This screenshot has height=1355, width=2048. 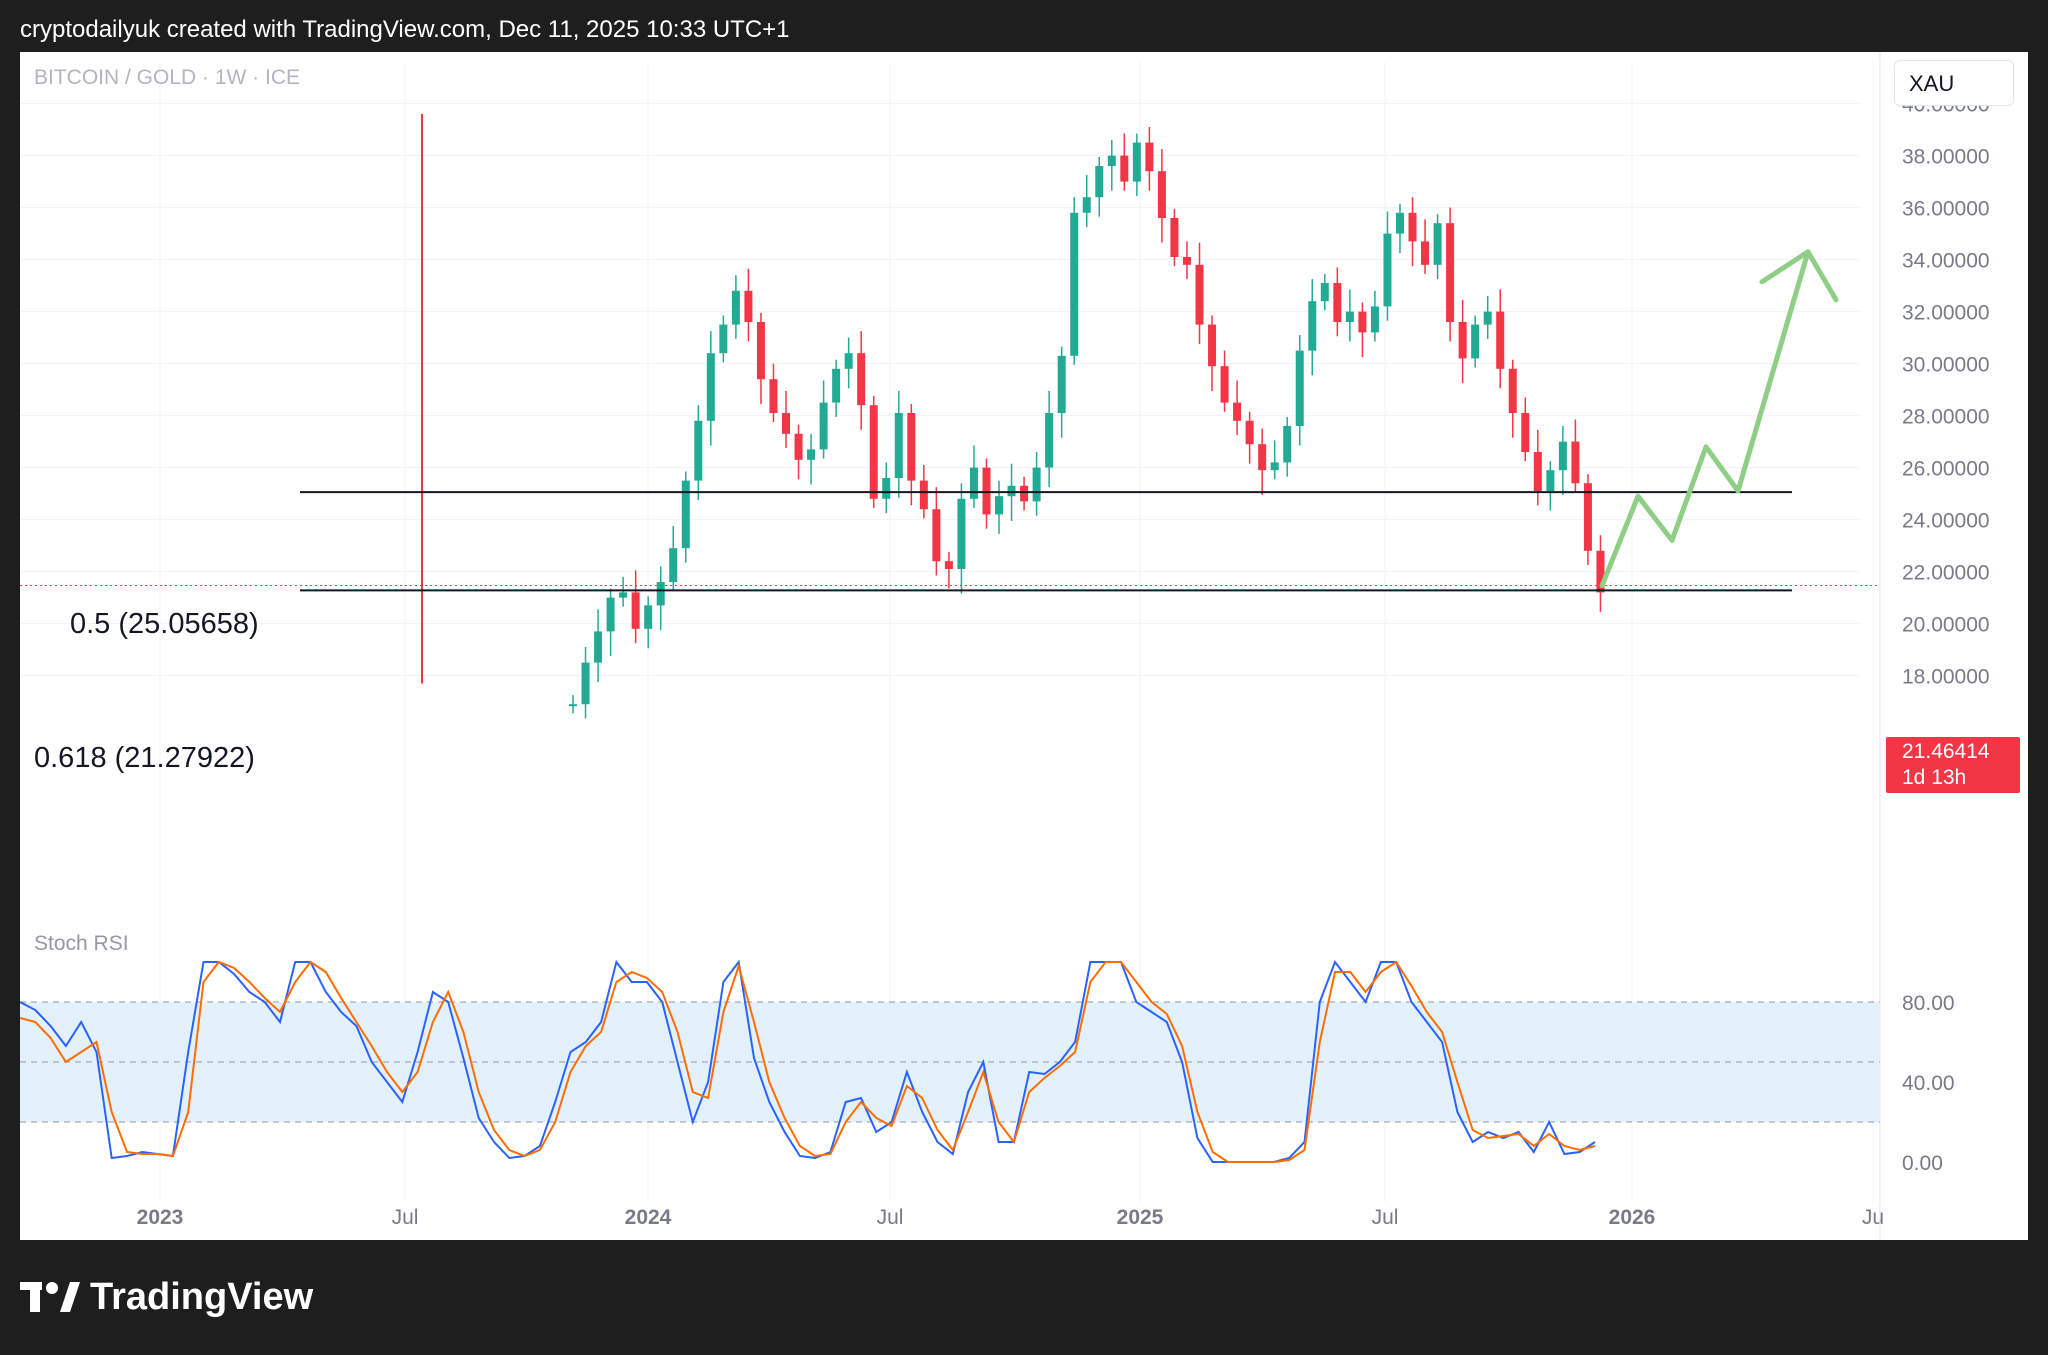 I want to click on price-axis-label: 28.00000, so click(x=1946, y=417).